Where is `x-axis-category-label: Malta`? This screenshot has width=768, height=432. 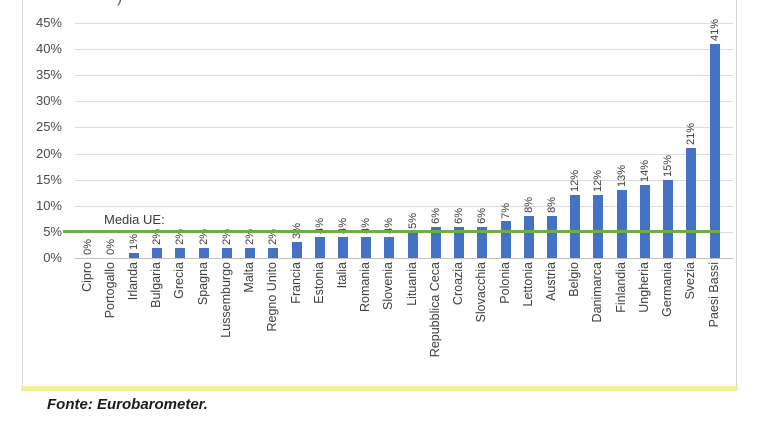
x-axis-category-label: Malta is located at coordinates (249, 277).